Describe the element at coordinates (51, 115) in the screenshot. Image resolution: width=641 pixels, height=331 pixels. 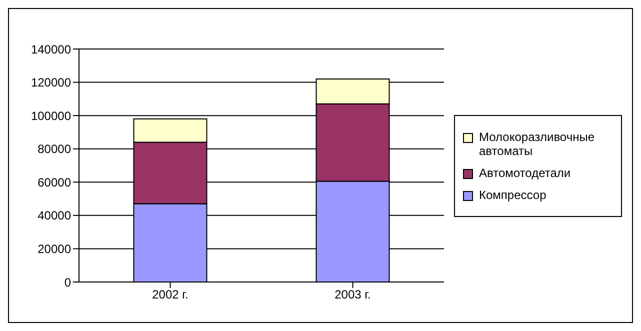
I see `y-tick-label: 100000` at that location.